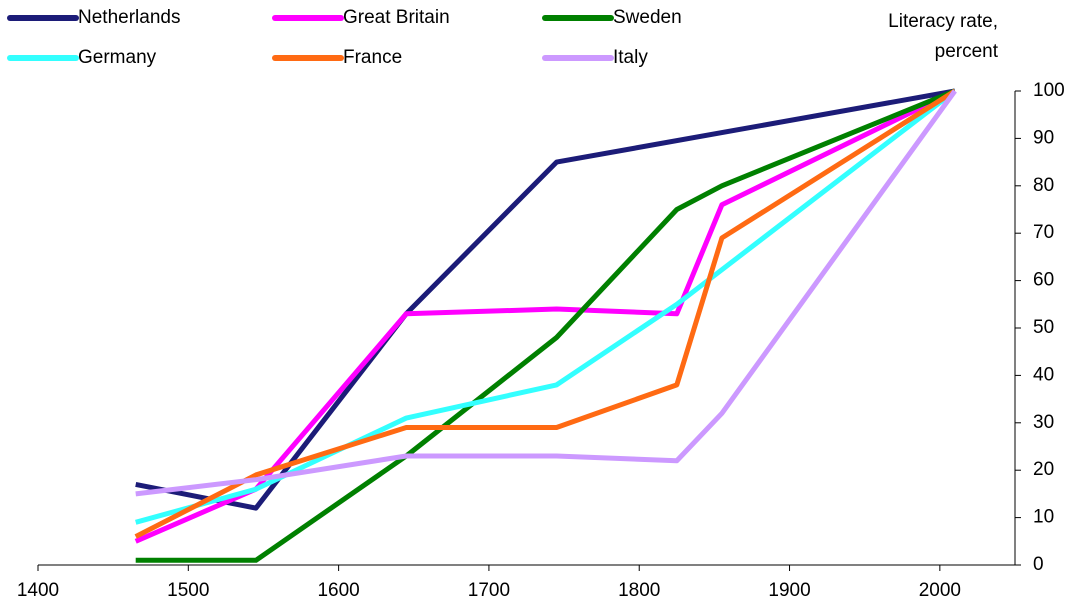 The width and height of the screenshot is (1083, 612). I want to click on y-axis-title: Literacy rate,, so click(943, 21).